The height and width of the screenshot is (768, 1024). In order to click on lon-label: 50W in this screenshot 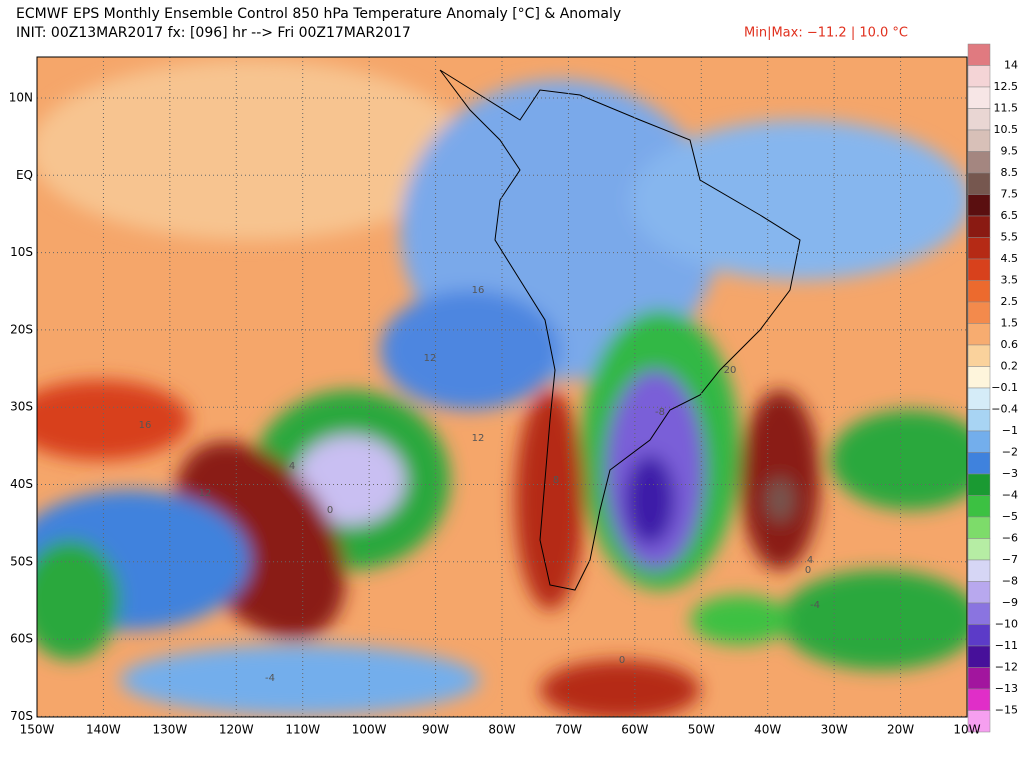, I will do `click(701, 730)`.